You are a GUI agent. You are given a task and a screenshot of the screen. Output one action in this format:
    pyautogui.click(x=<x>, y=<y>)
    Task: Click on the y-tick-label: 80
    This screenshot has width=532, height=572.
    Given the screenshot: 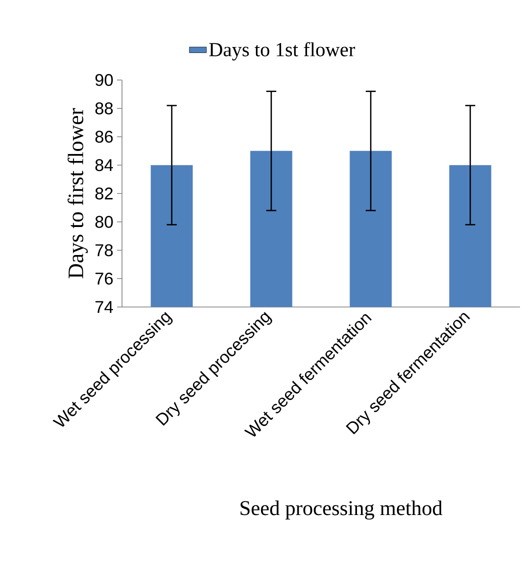 What is the action you would take?
    pyautogui.click(x=104, y=222)
    